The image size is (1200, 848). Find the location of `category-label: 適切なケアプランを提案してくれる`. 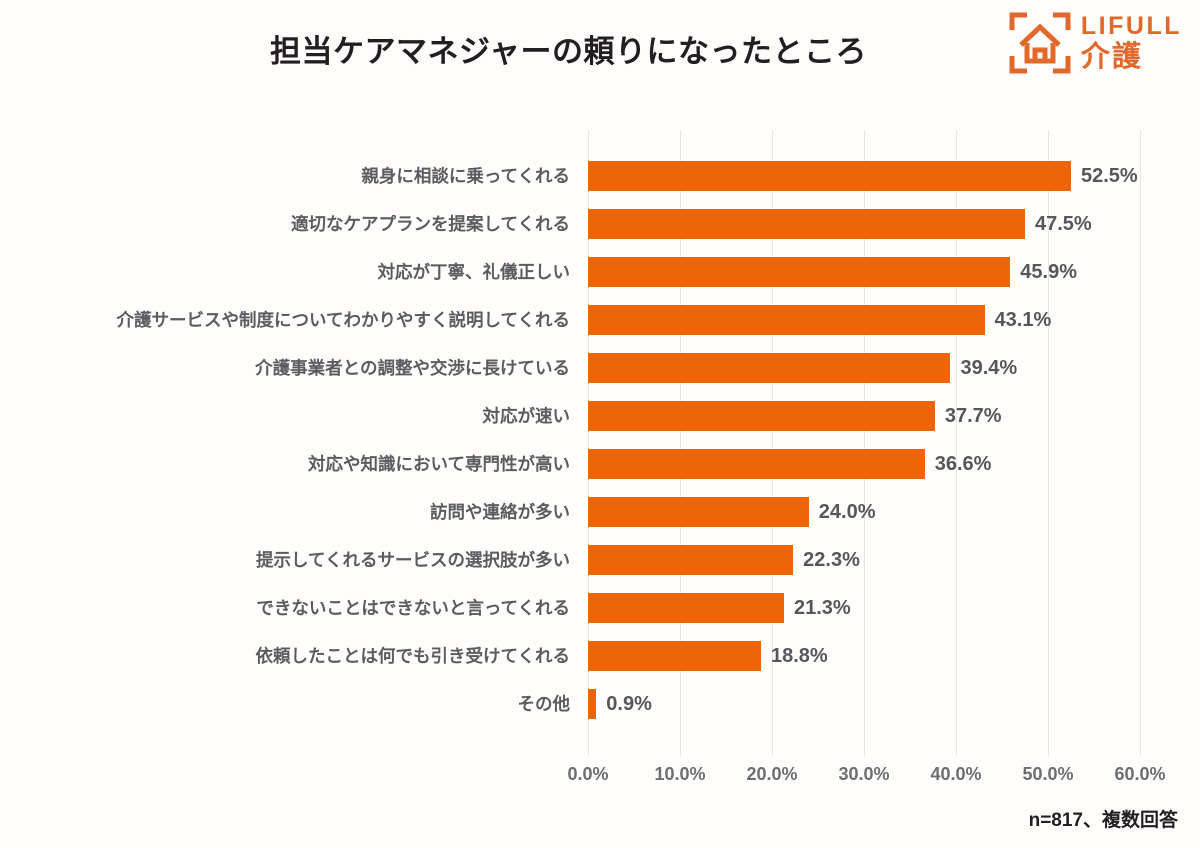

category-label: 適切なケアプランを提案してくれる is located at coordinates (430, 224).